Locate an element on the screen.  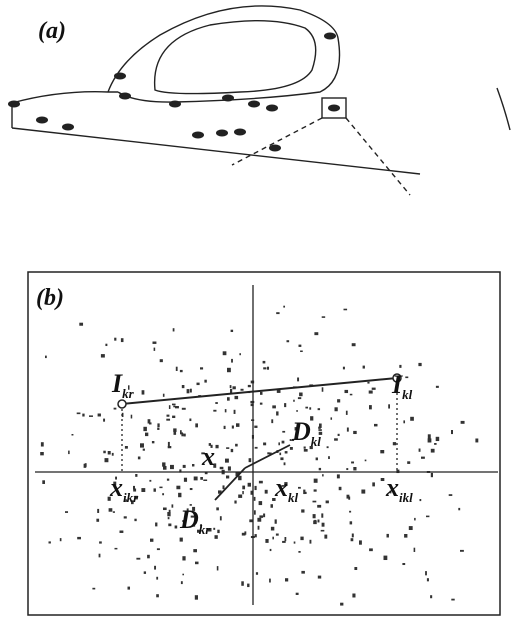
annotation: x is located at coordinates (208, 456).